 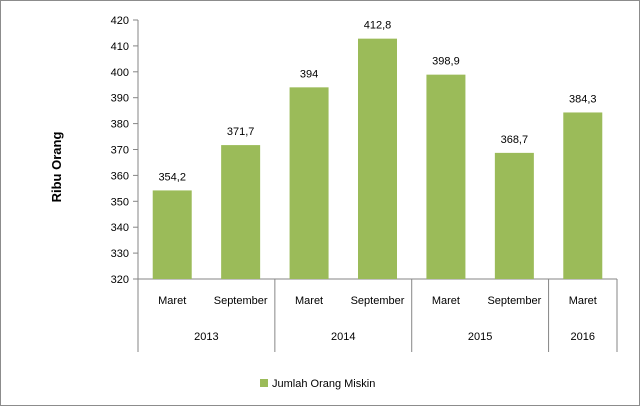 What do you see at coordinates (120, 202) in the screenshot?
I see `y-tick-label: 350` at bounding box center [120, 202].